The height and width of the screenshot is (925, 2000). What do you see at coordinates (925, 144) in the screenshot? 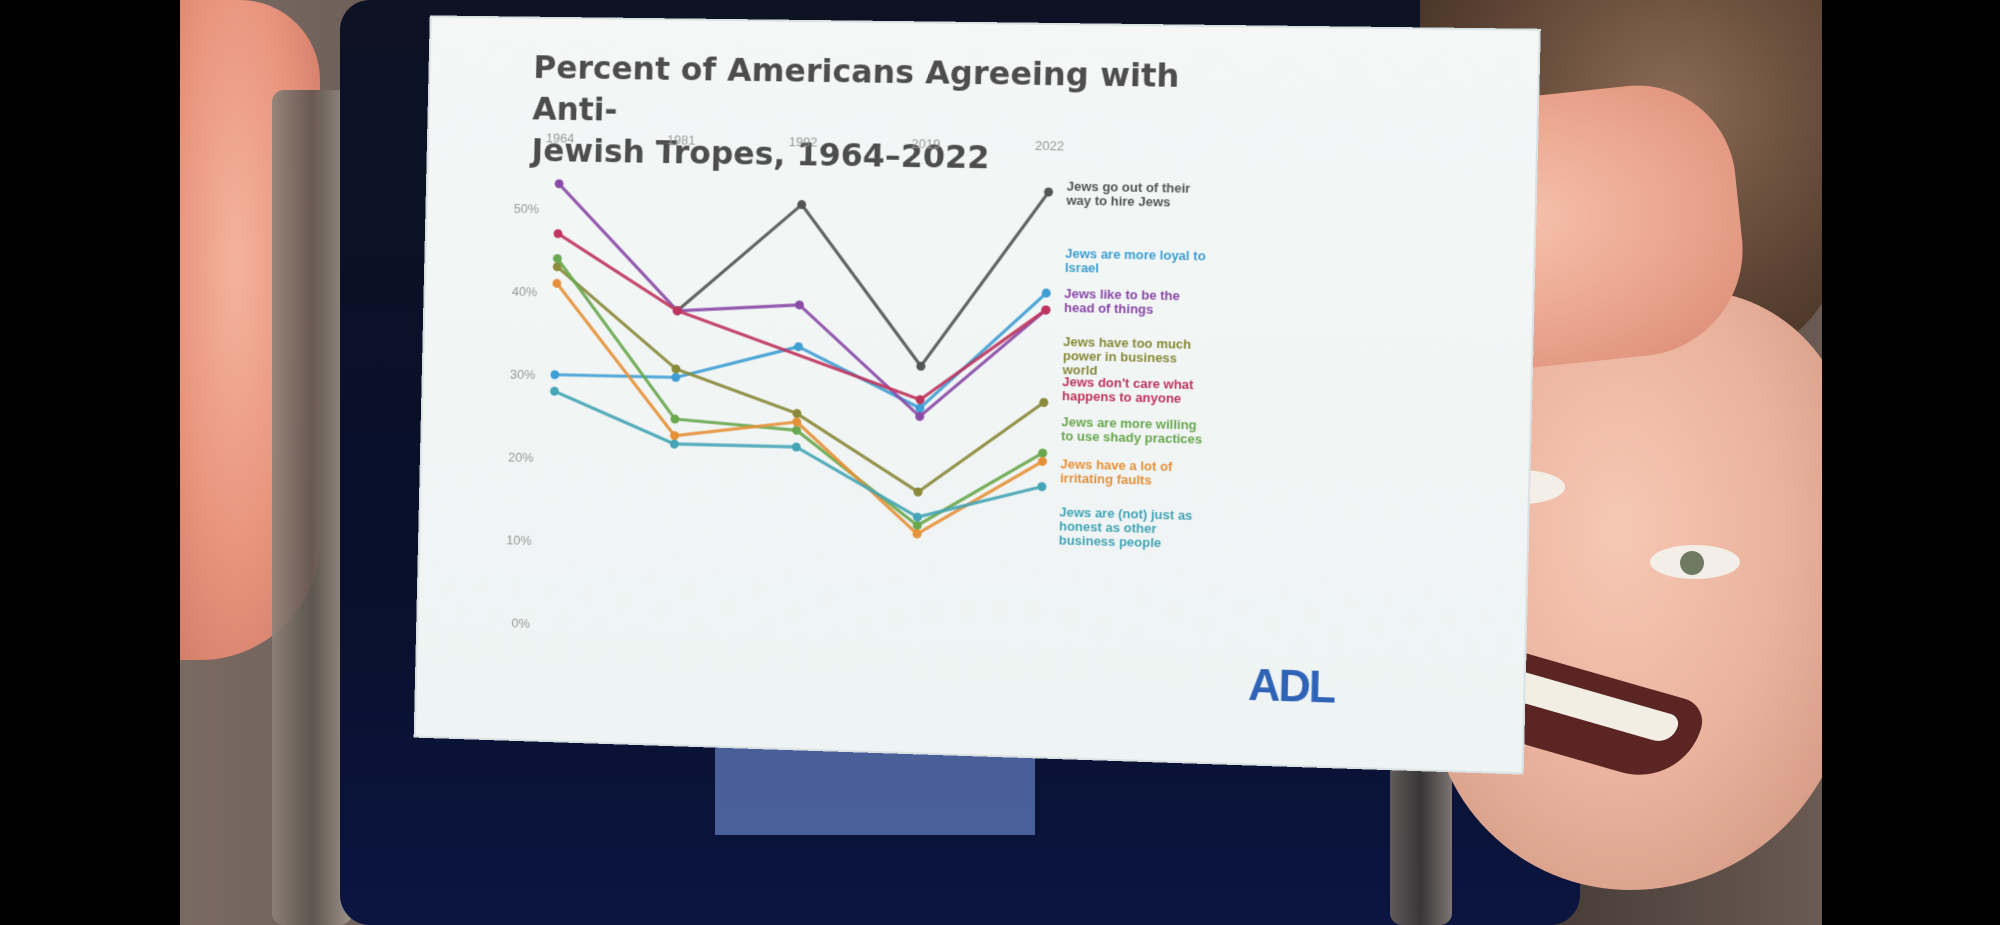
I see `x-tick-label: 2019` at bounding box center [925, 144].